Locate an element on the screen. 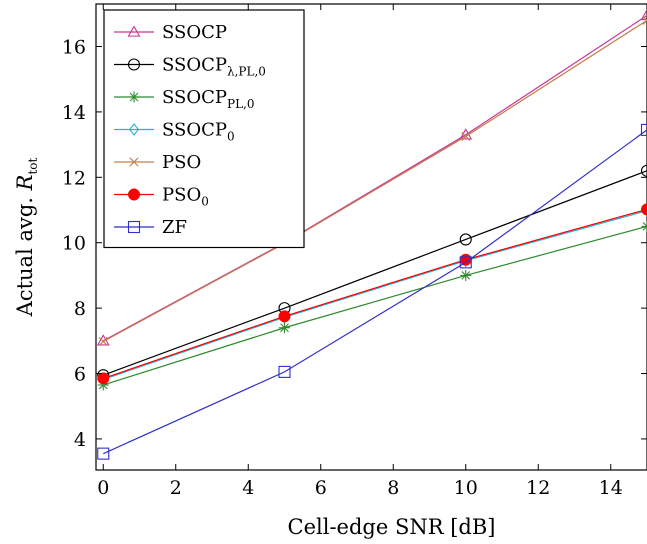 The height and width of the screenshot is (544, 647). y-axis-label: Actual avg. Rtot is located at coordinates (26, 237).